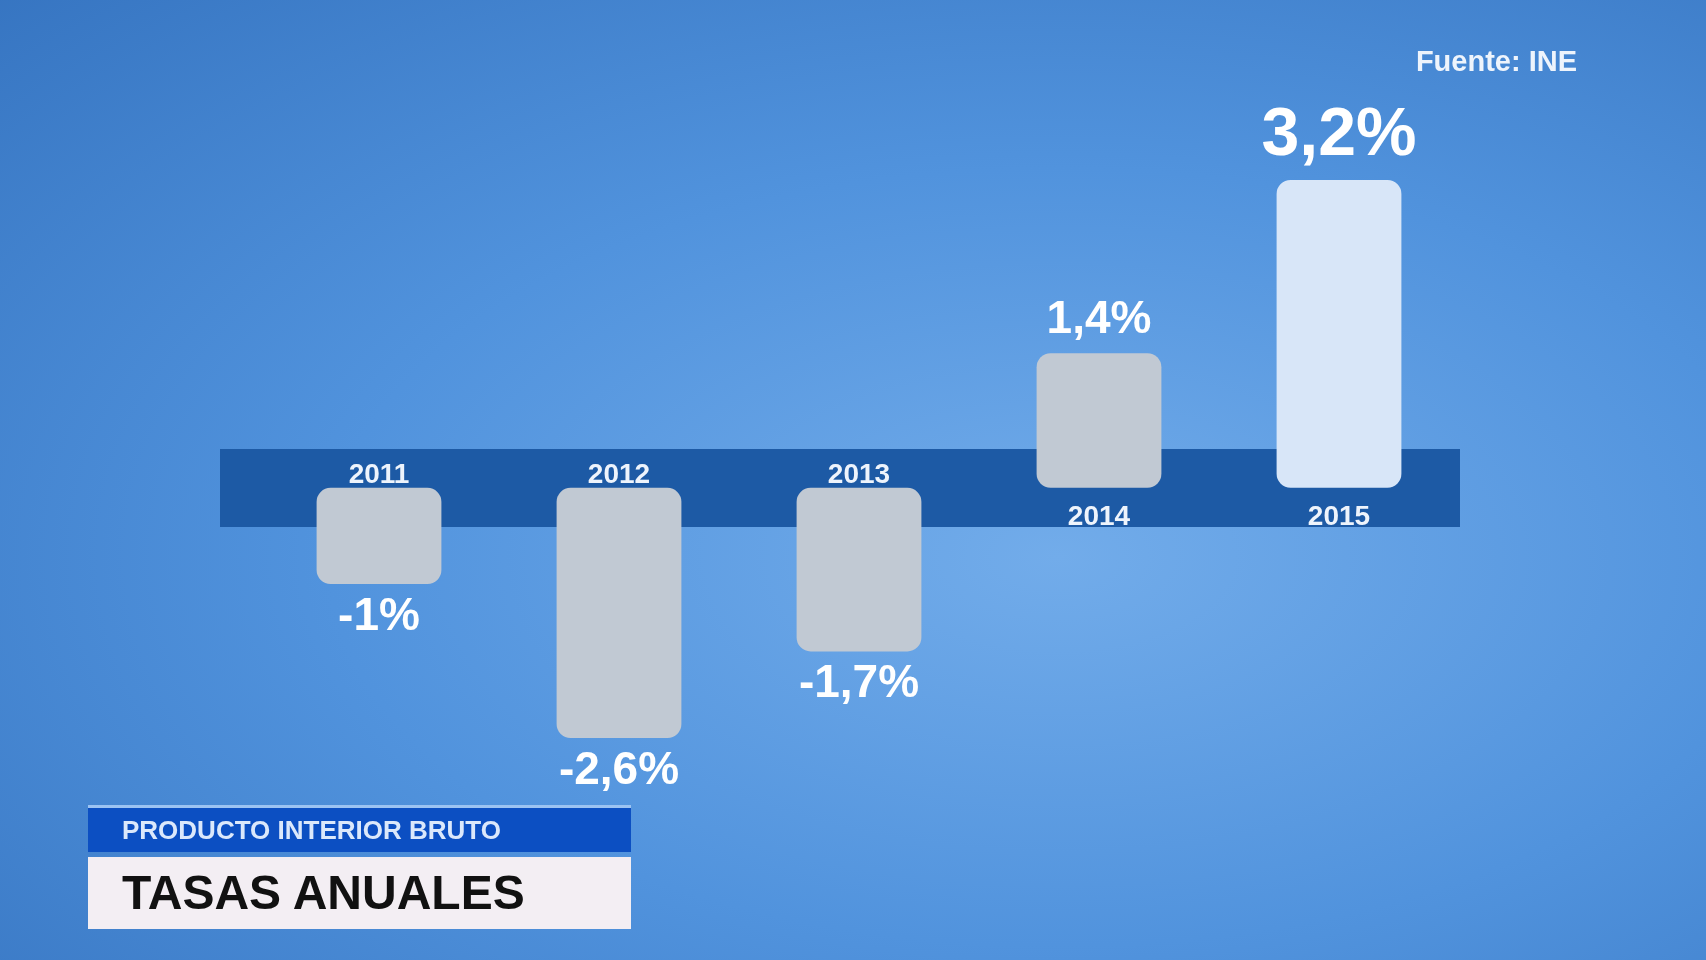  What do you see at coordinates (619, 767) in the screenshot?
I see `data-label: -2,6%` at bounding box center [619, 767].